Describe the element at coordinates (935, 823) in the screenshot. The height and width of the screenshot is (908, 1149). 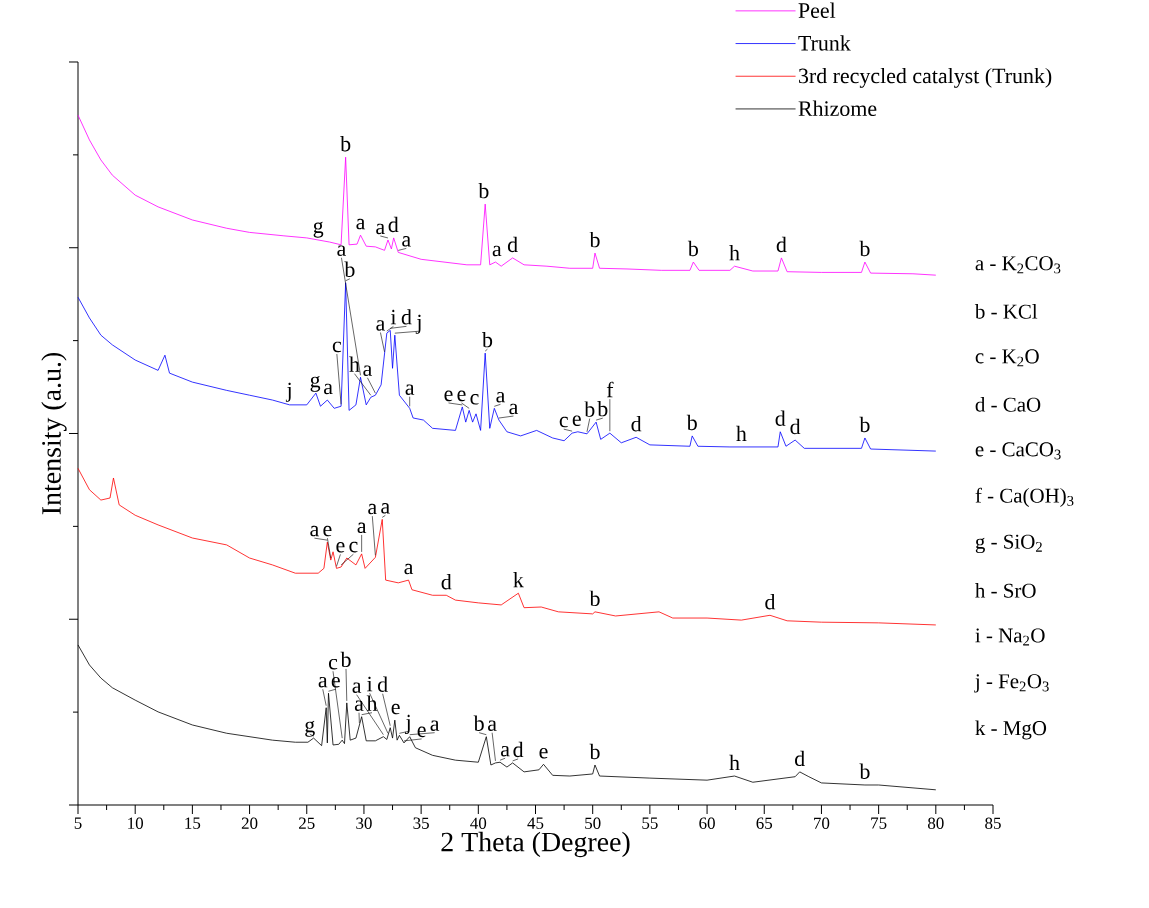
I see `x-tick-label: 80` at that location.